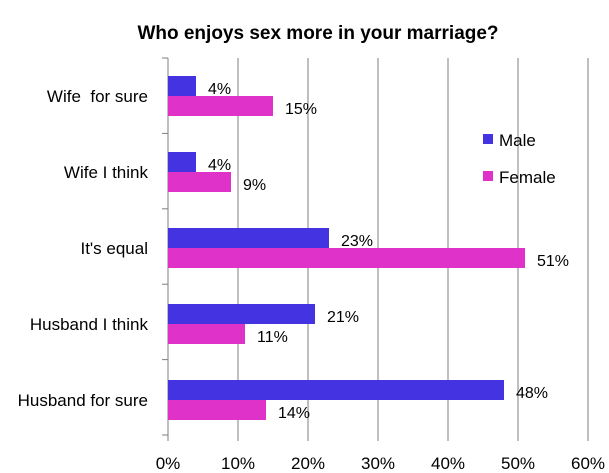  What do you see at coordinates (114, 248) in the screenshot?
I see `category-label: It's equal` at bounding box center [114, 248].